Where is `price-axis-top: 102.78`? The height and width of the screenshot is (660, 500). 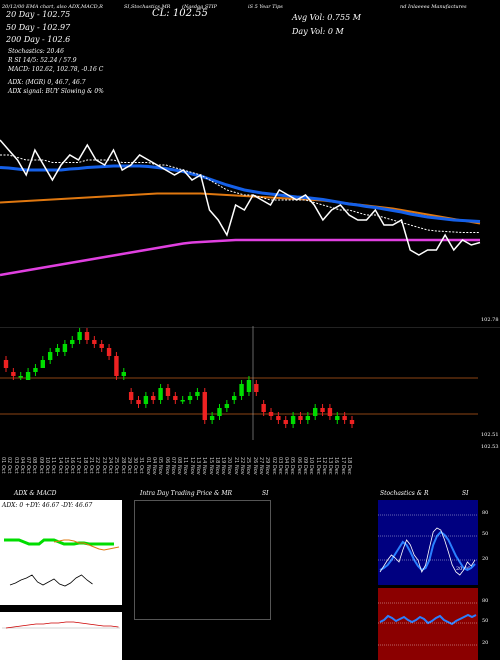 price-axis-top: 102.78 is located at coordinates (490, 320).